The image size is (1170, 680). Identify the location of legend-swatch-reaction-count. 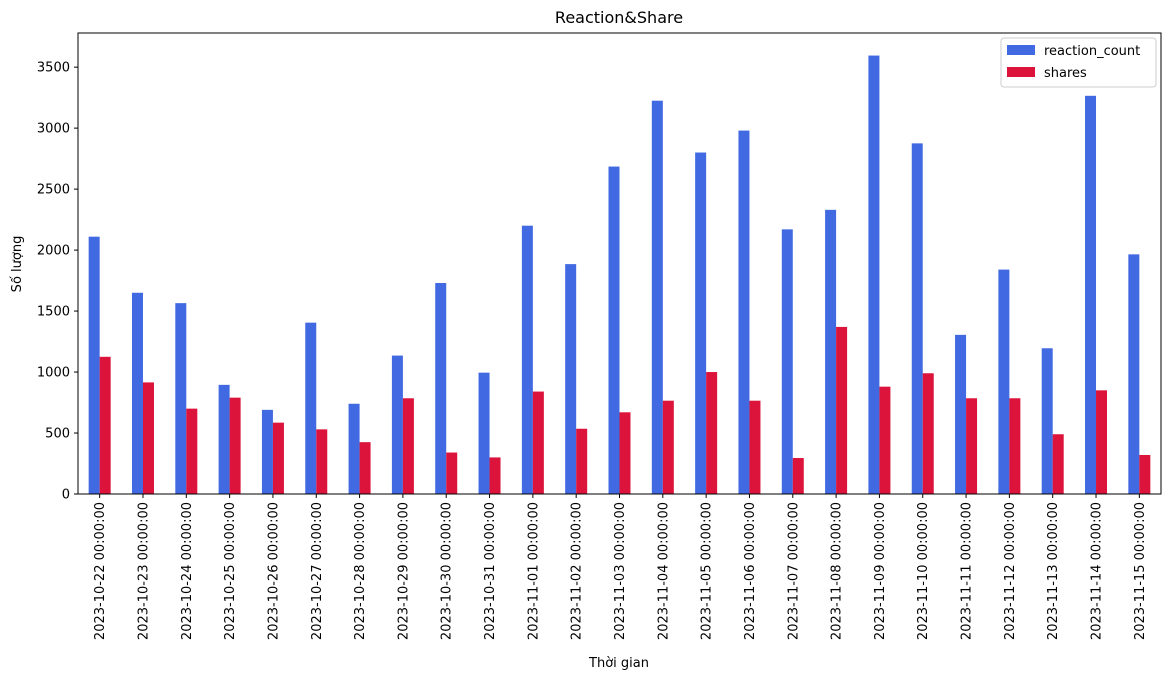
(1021, 50).